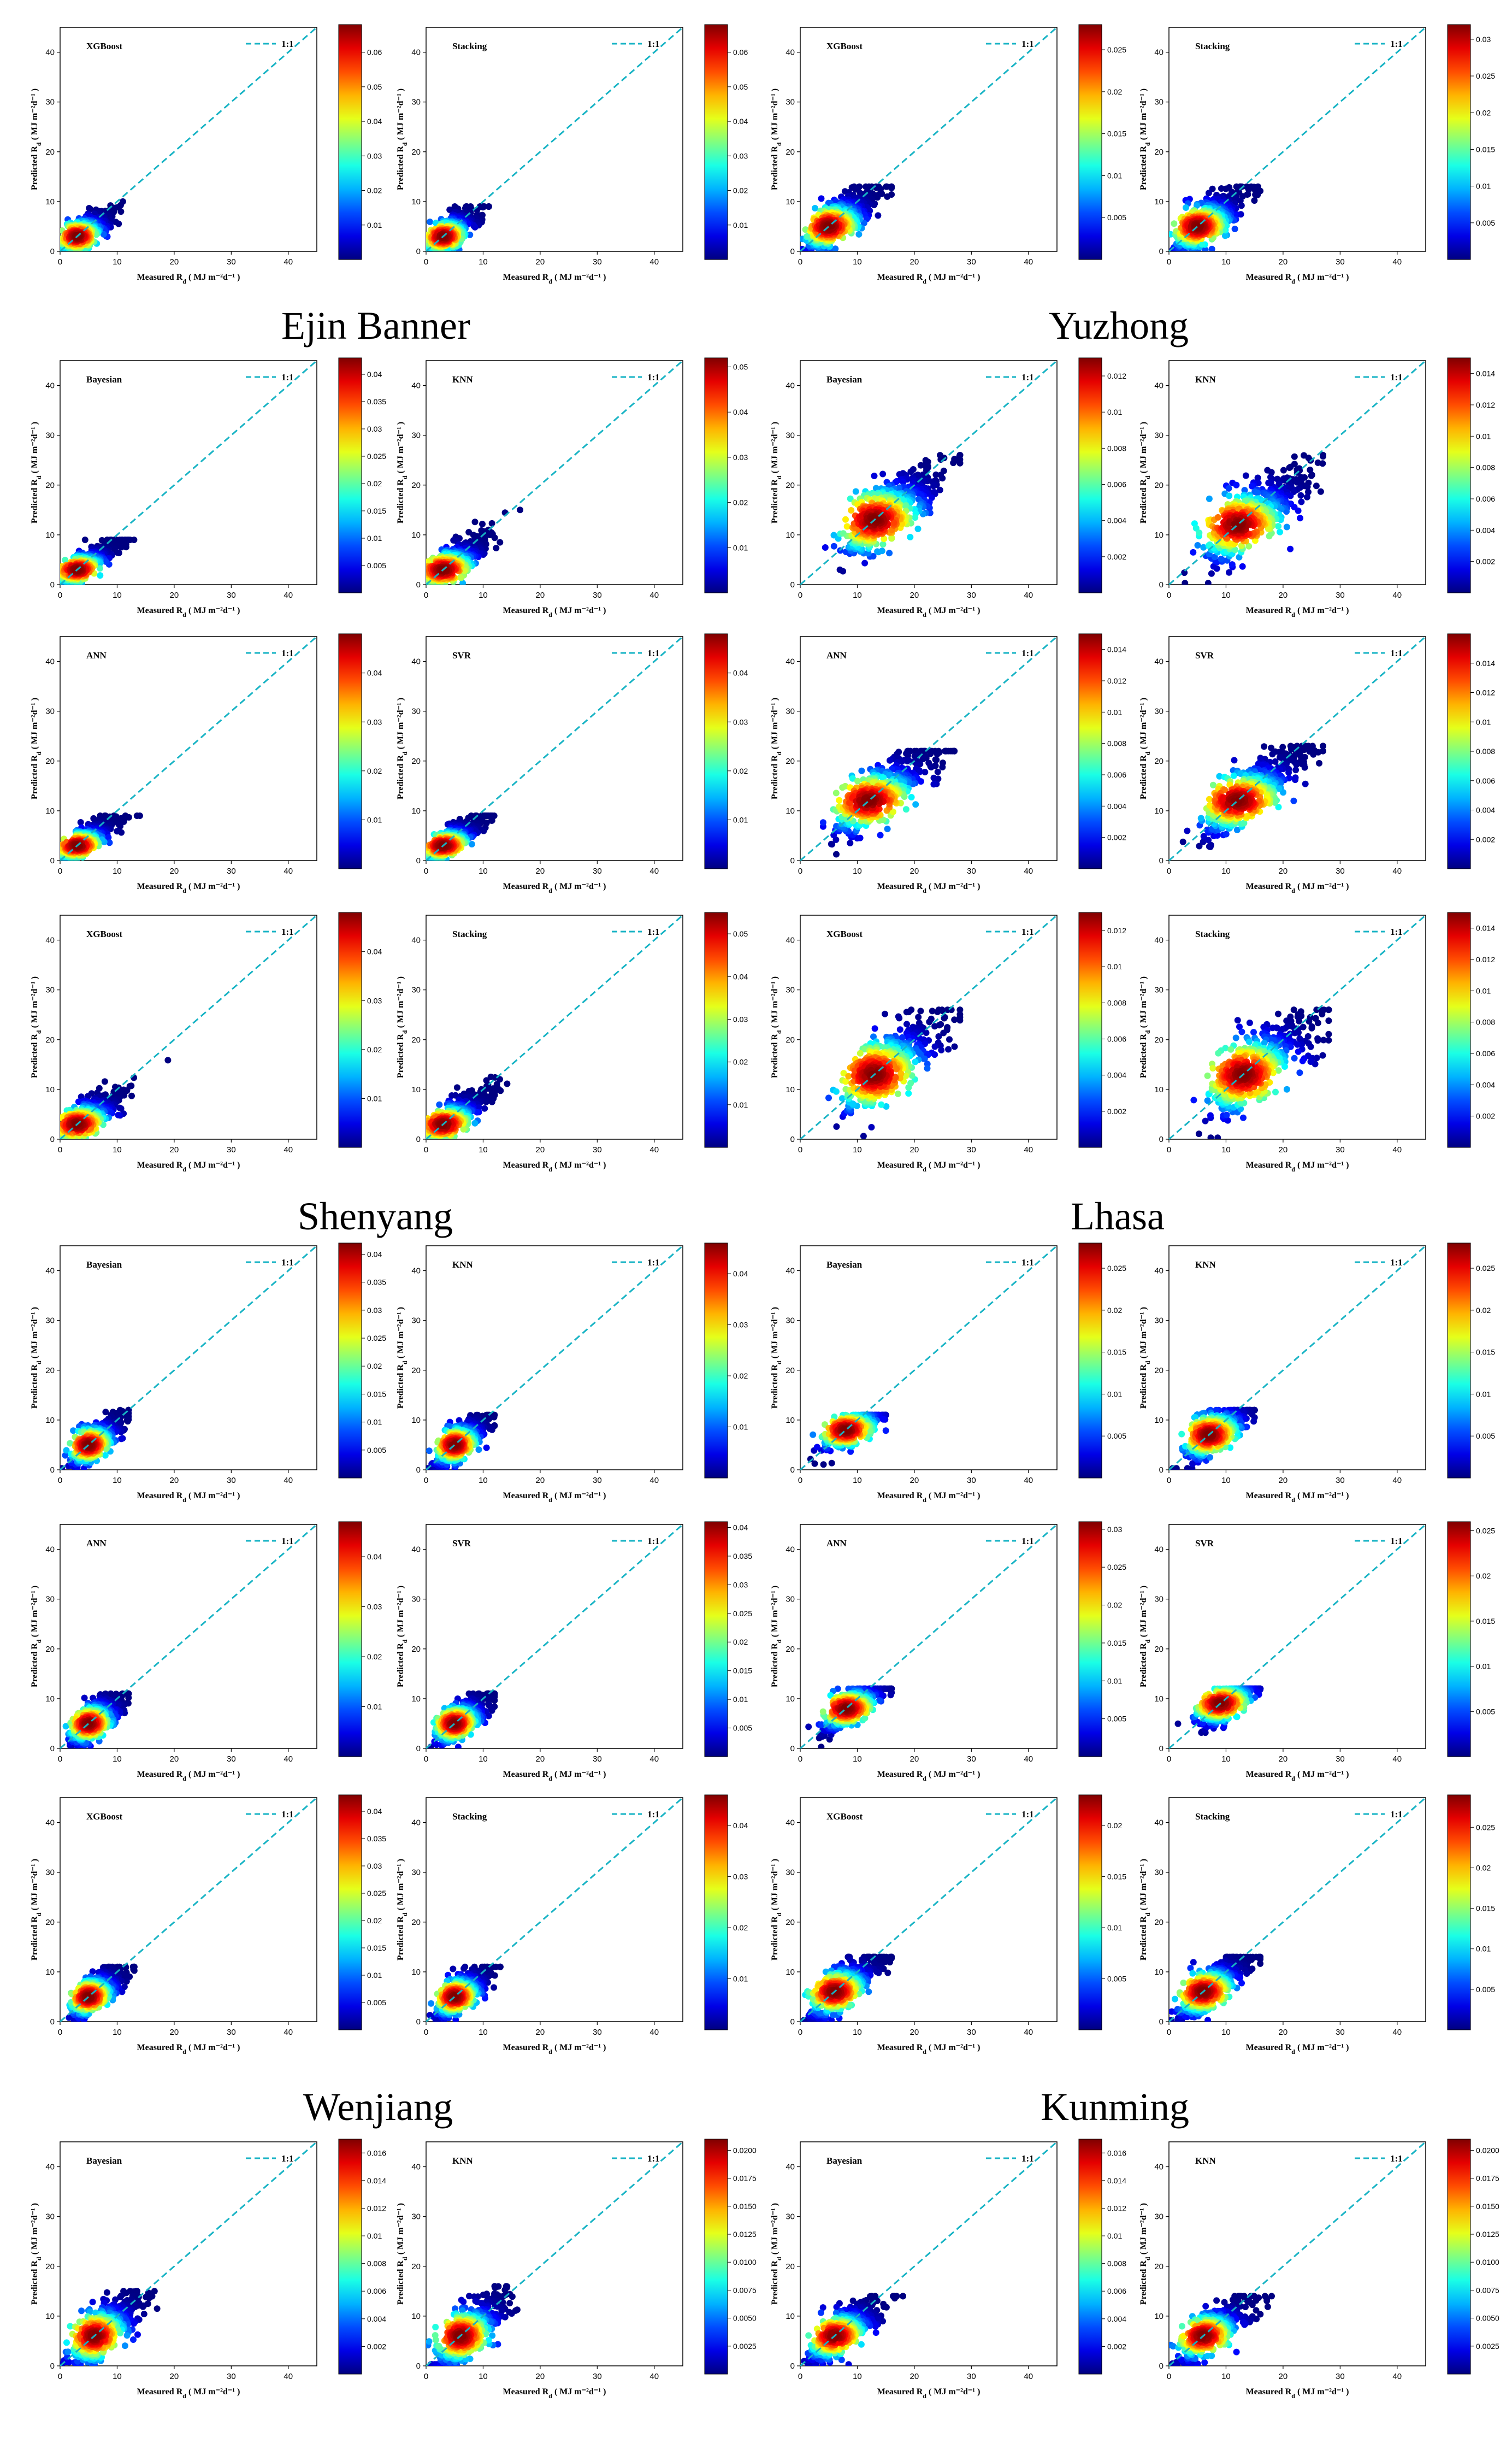 The width and height of the screenshot is (1512, 2438). What do you see at coordinates (929, 612) in the screenshot?
I see `x-axis-label: Measured Rd( MJ m⁻²d⁻¹ )` at bounding box center [929, 612].